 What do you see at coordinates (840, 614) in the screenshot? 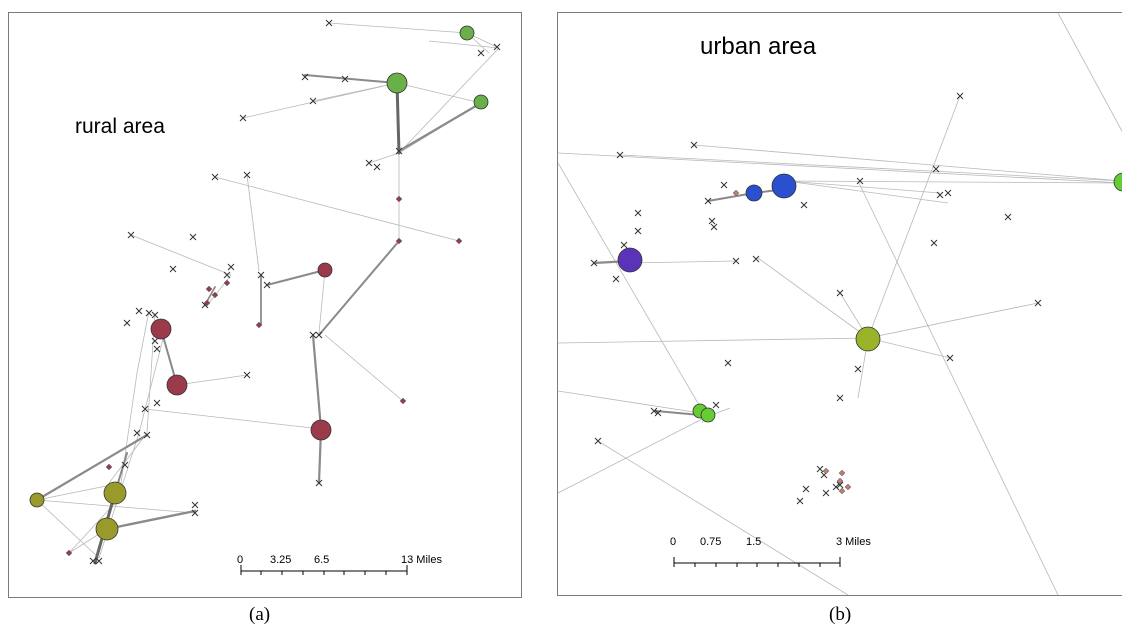
I see `caption-b: (b)` at bounding box center [840, 614].